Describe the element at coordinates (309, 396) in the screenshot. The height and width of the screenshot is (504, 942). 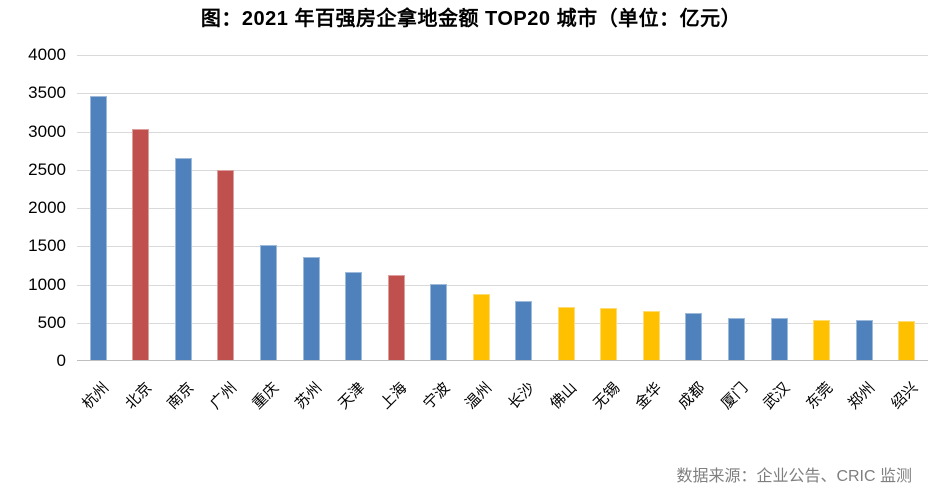
I see `x-axis-category-label: 苏州` at that location.